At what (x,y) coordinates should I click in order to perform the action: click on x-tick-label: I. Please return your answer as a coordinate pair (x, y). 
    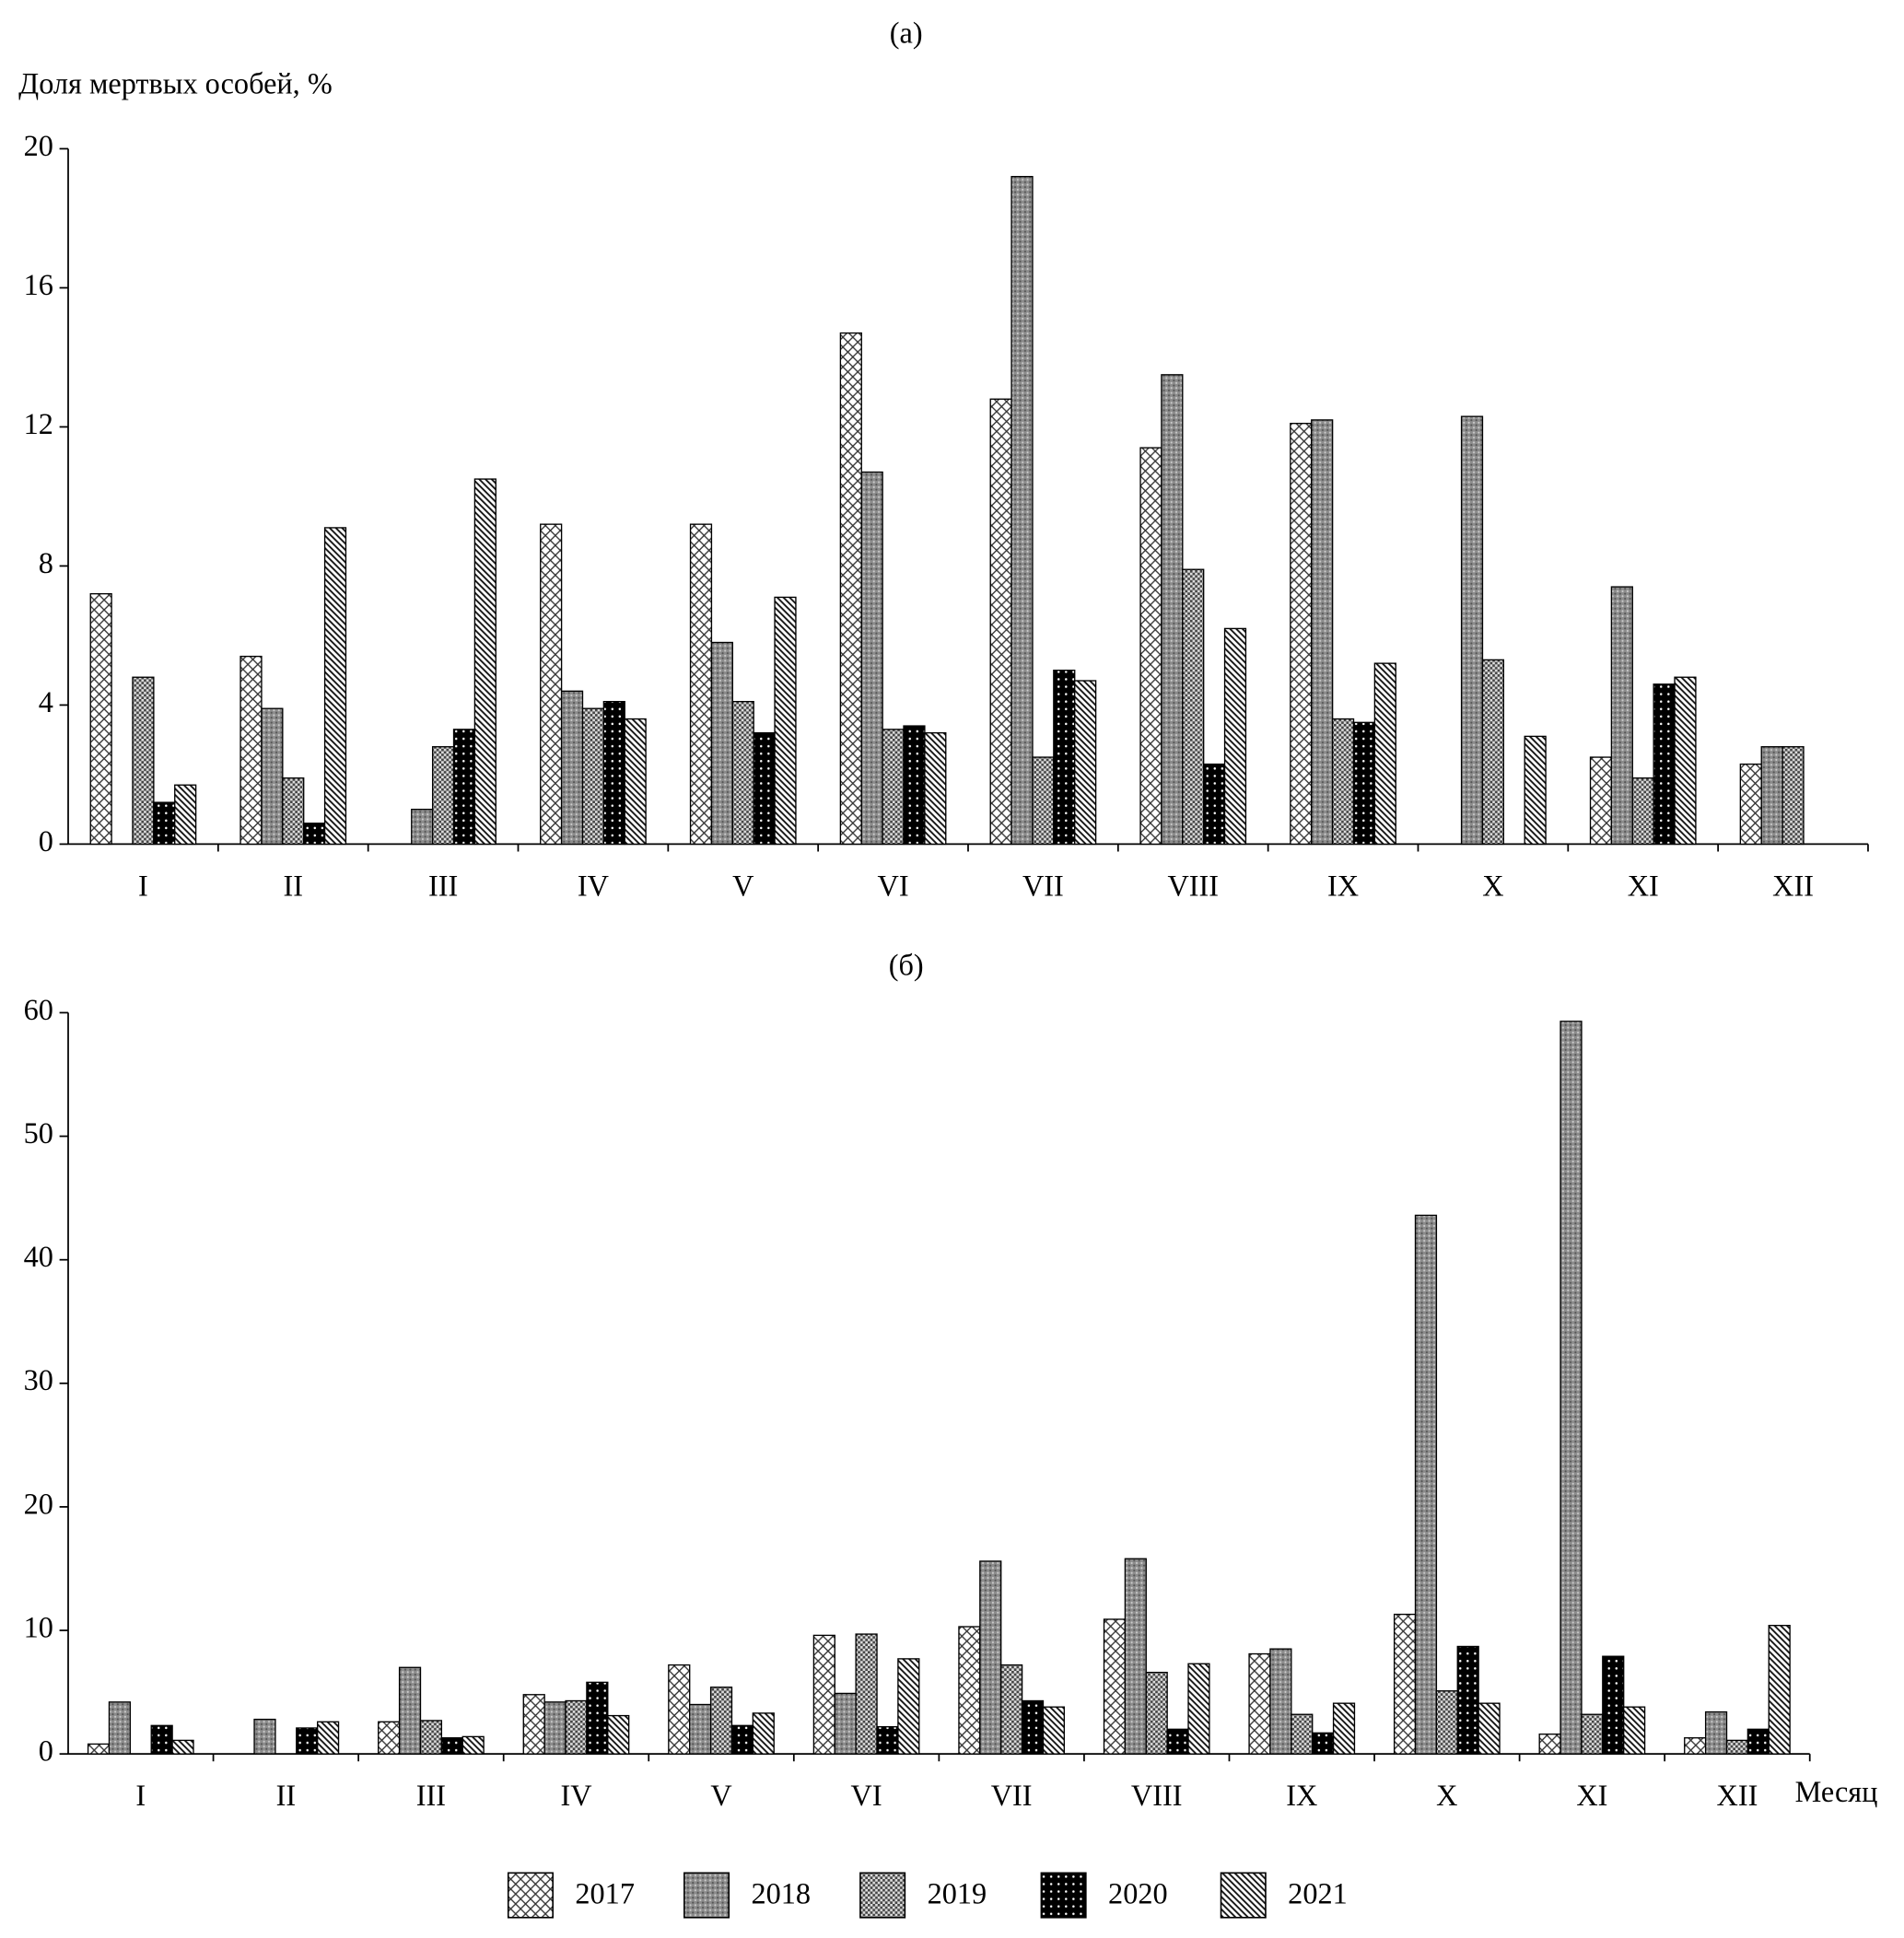
    Looking at the image, I should click on (140, 1795).